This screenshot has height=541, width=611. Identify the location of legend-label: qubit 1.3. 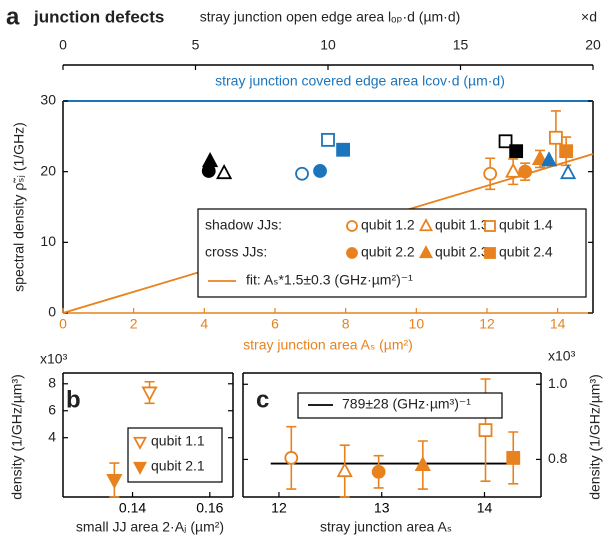
(462, 225).